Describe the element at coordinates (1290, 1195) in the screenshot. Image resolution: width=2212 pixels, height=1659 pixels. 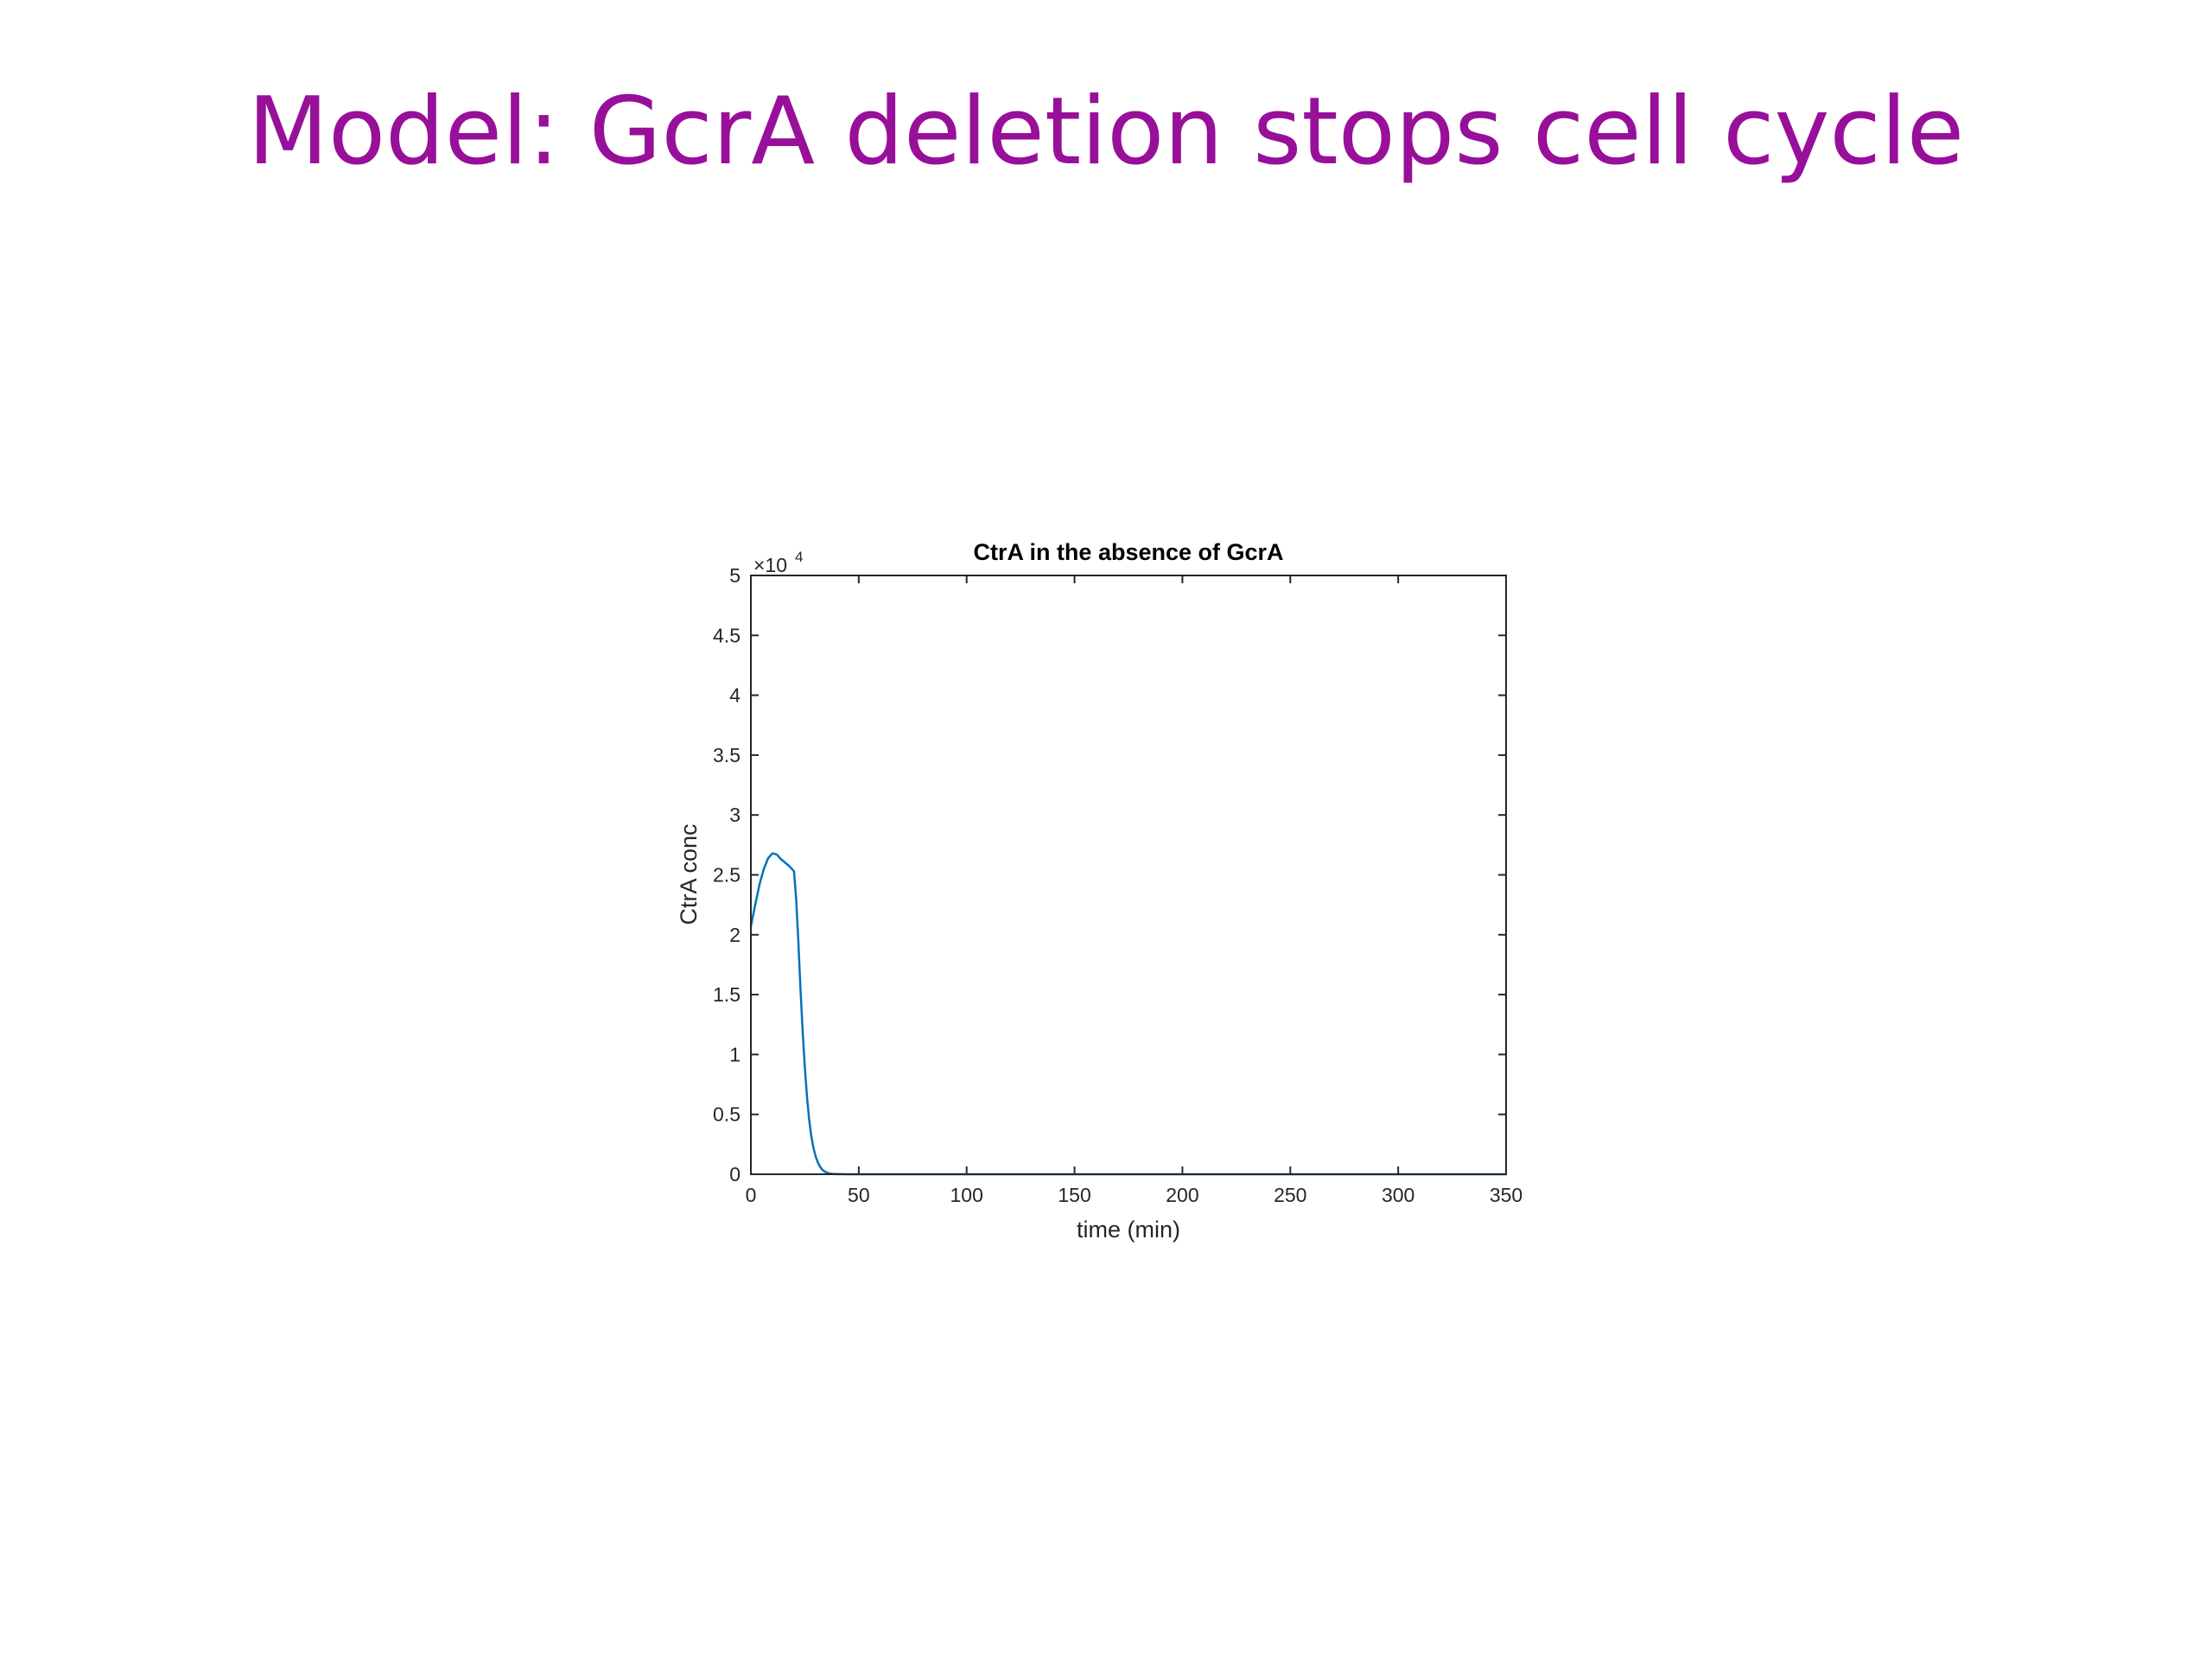
I see `x-tick-label: 250` at that location.